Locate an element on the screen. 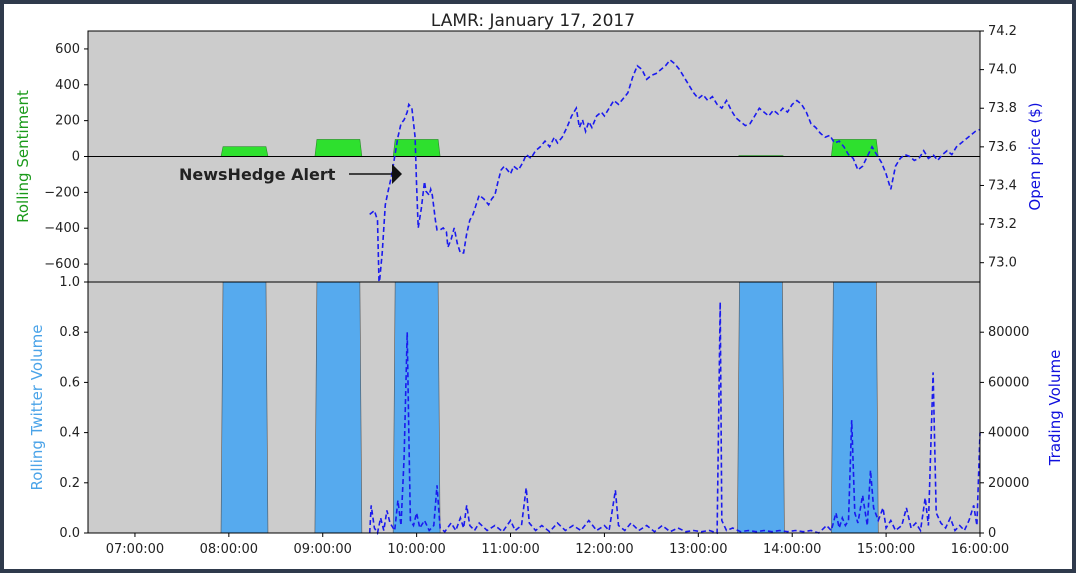 The height and width of the screenshot is (573, 1076). sentiment-tick-label: −200 is located at coordinates (62, 192).